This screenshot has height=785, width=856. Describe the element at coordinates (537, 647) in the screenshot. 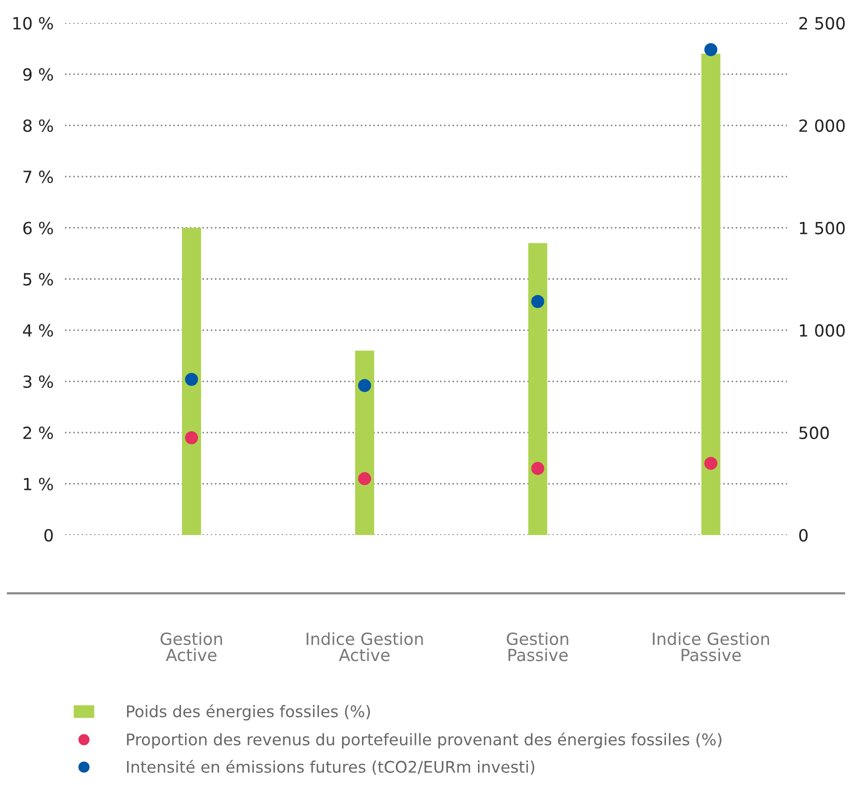

I see `x-tick-label: Gestion Passive` at that location.